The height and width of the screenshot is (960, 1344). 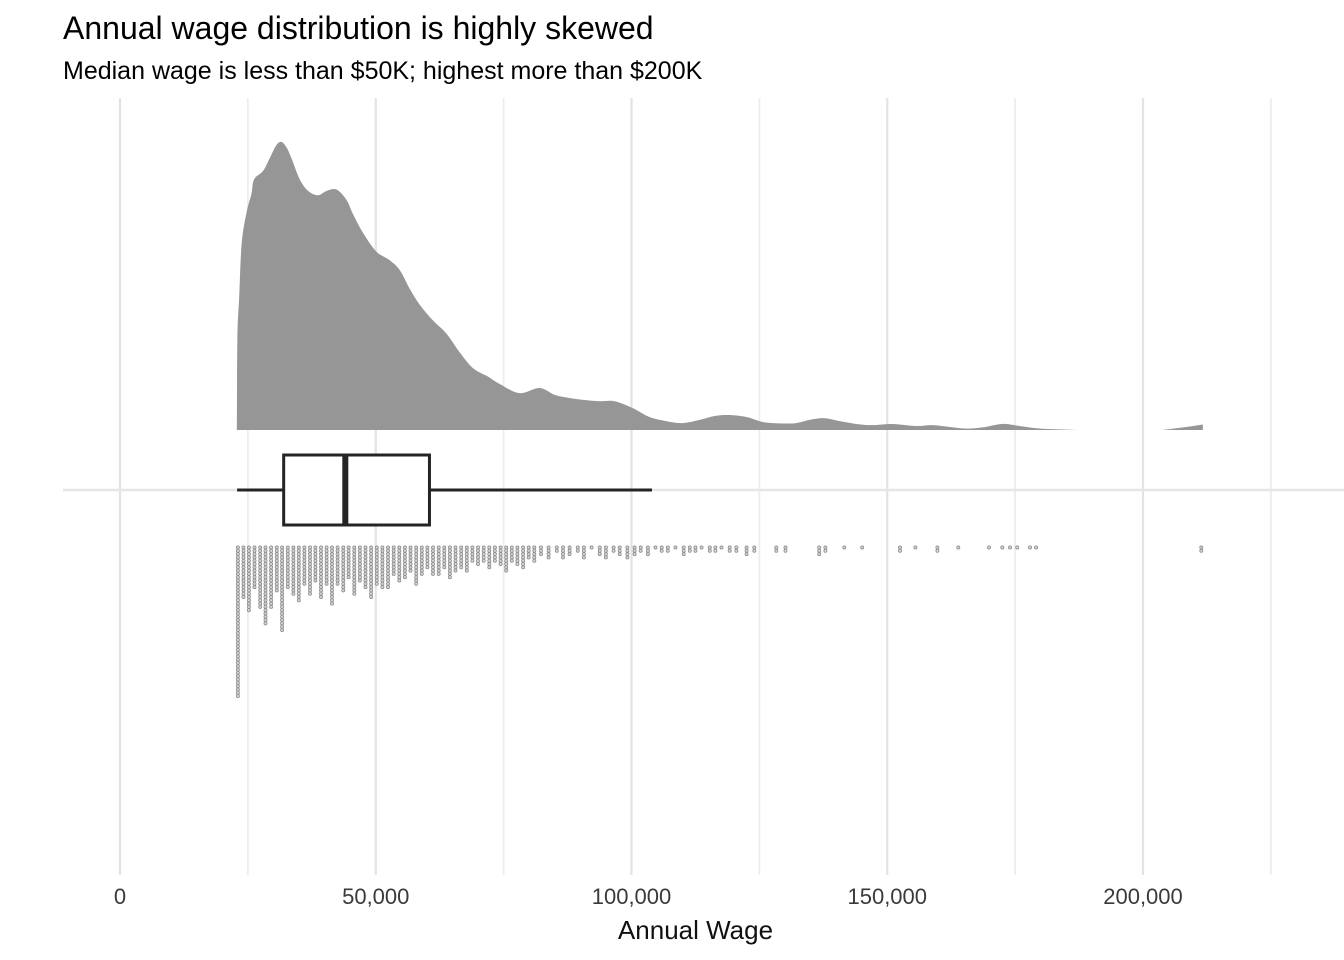 What do you see at coordinates (1182, 427) in the screenshot?
I see `density-tail-blip` at bounding box center [1182, 427].